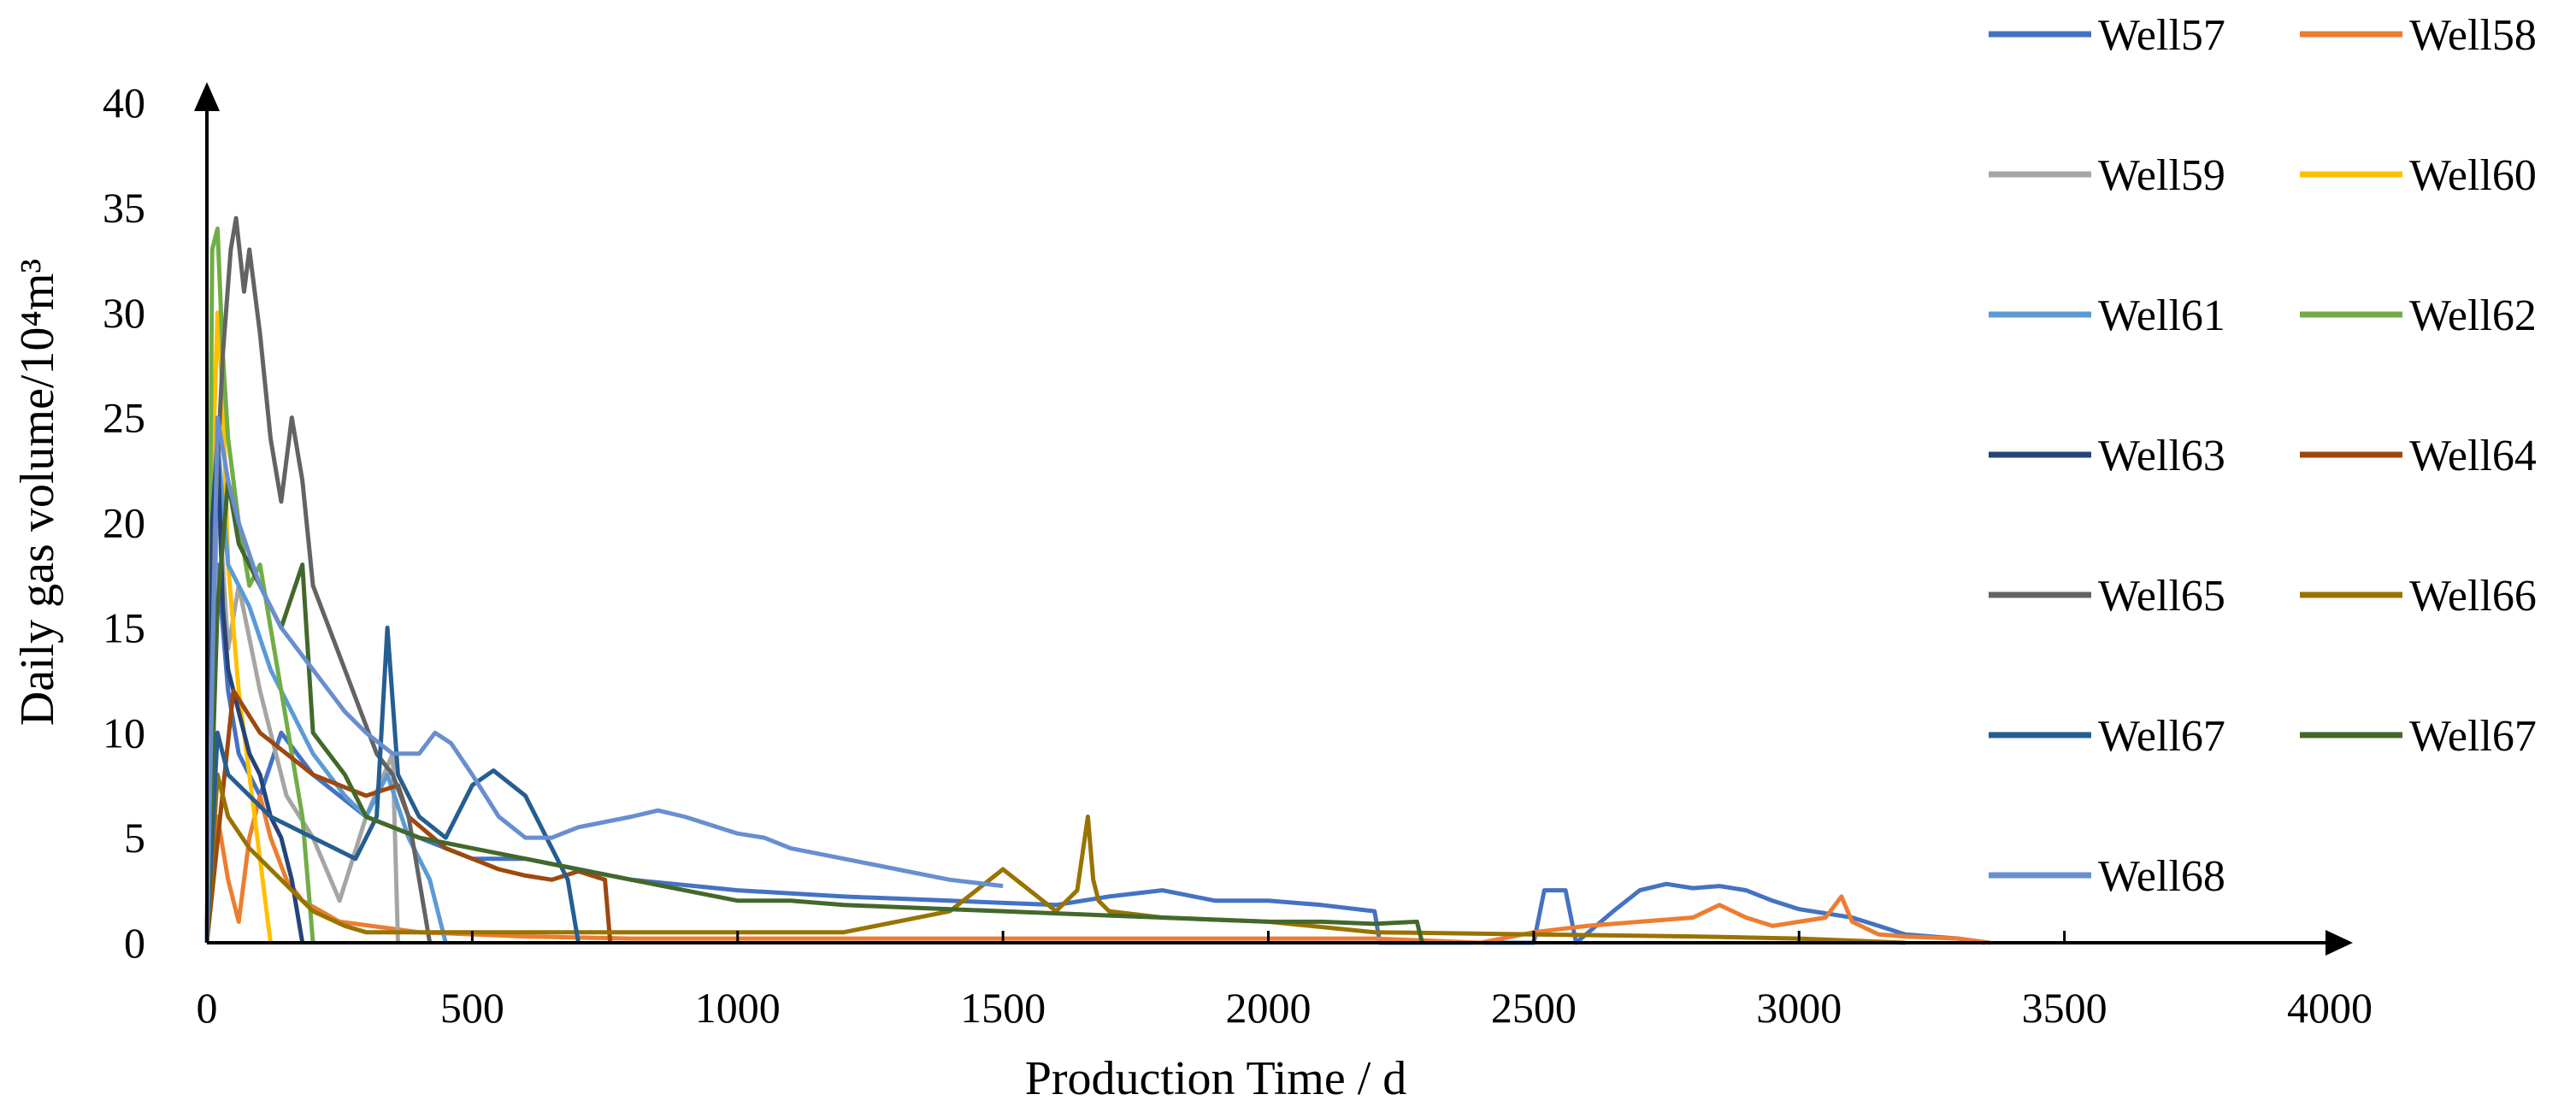  I want to click on y-tick-label: 30, so click(124, 313).